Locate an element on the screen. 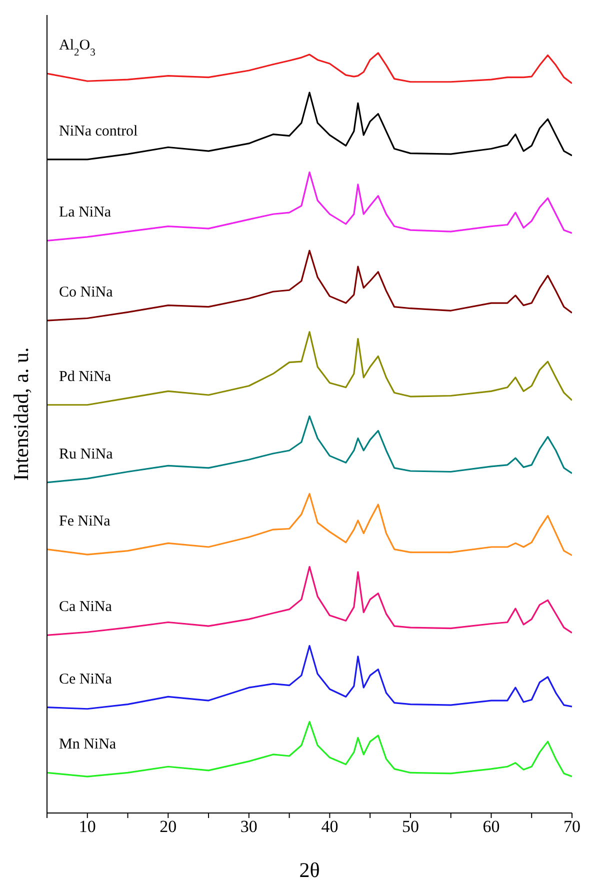  series-label: Mn NiNa is located at coordinates (87, 744).